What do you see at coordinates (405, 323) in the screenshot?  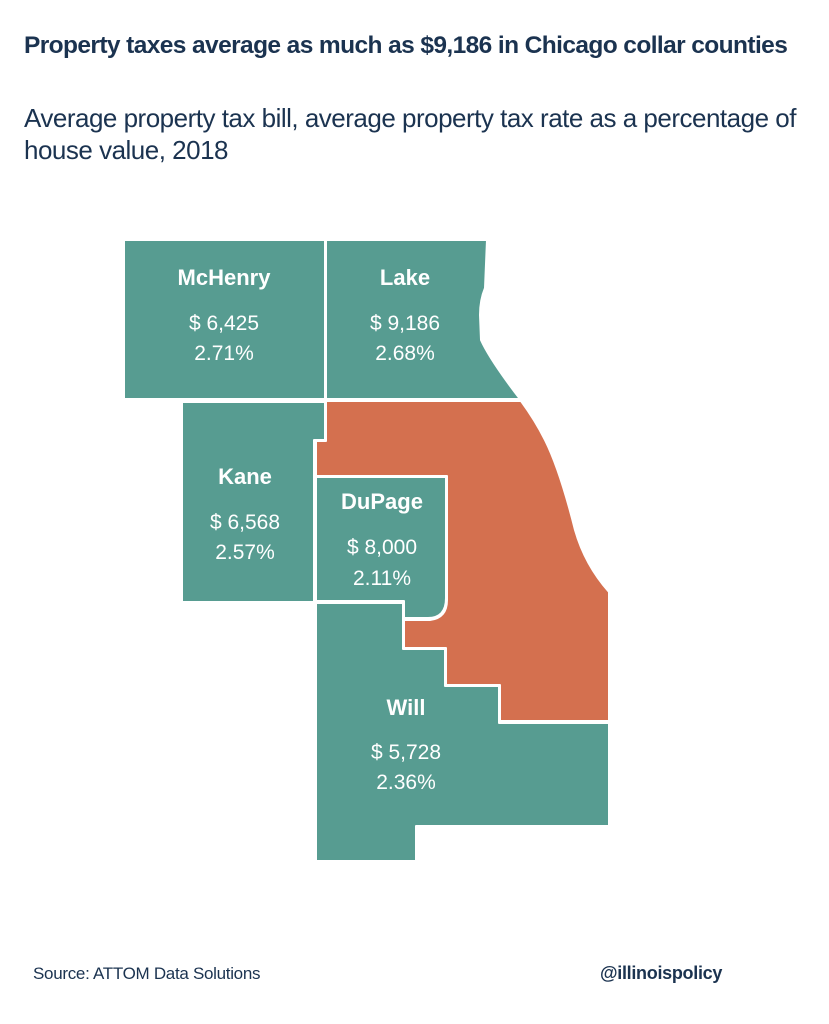 I see `county-bill-lake: $ 9,186` at bounding box center [405, 323].